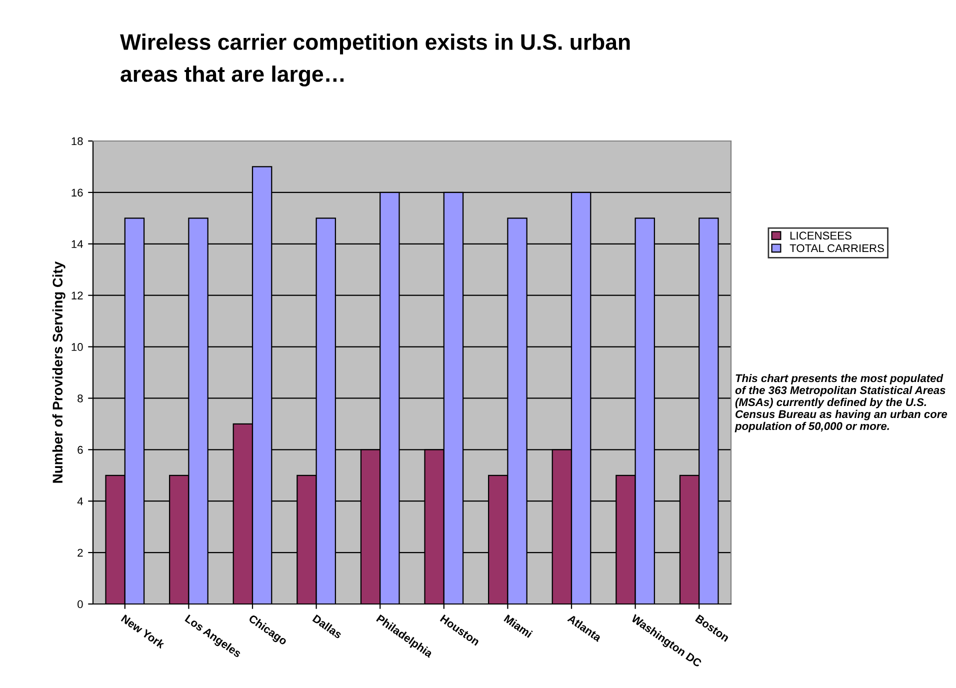 The width and height of the screenshot is (956, 688). Describe the element at coordinates (80, 501) in the screenshot. I see `y-tick-label: 4` at that location.